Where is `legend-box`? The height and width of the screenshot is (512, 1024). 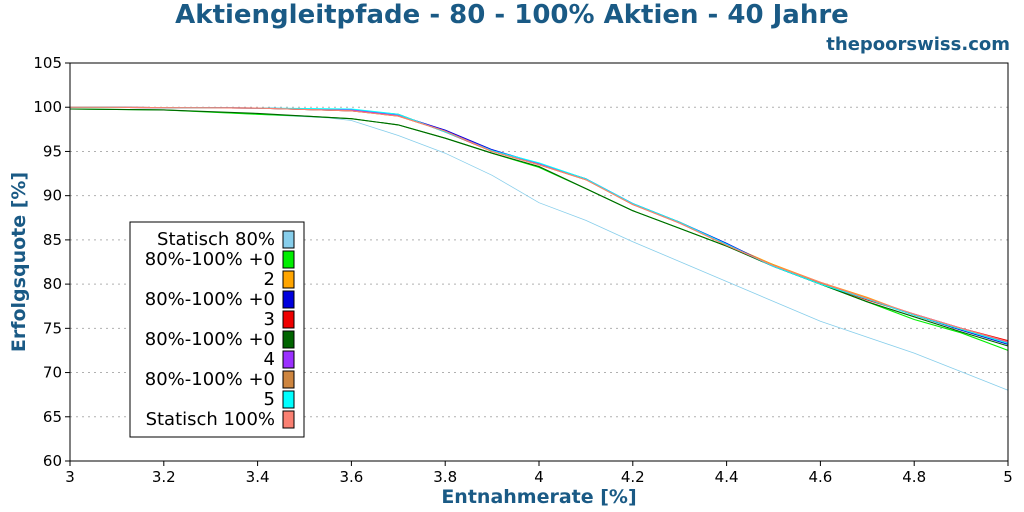
legend-box is located at coordinates (217, 329).